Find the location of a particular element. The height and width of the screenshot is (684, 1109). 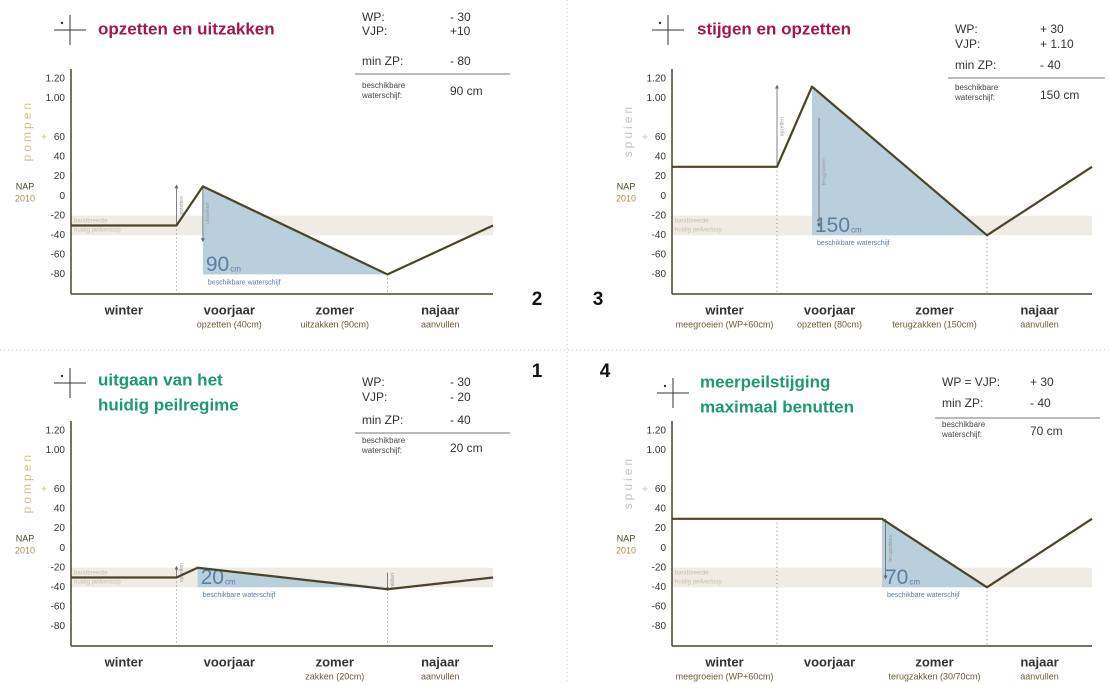

panel-number: 1 is located at coordinates (537, 371).